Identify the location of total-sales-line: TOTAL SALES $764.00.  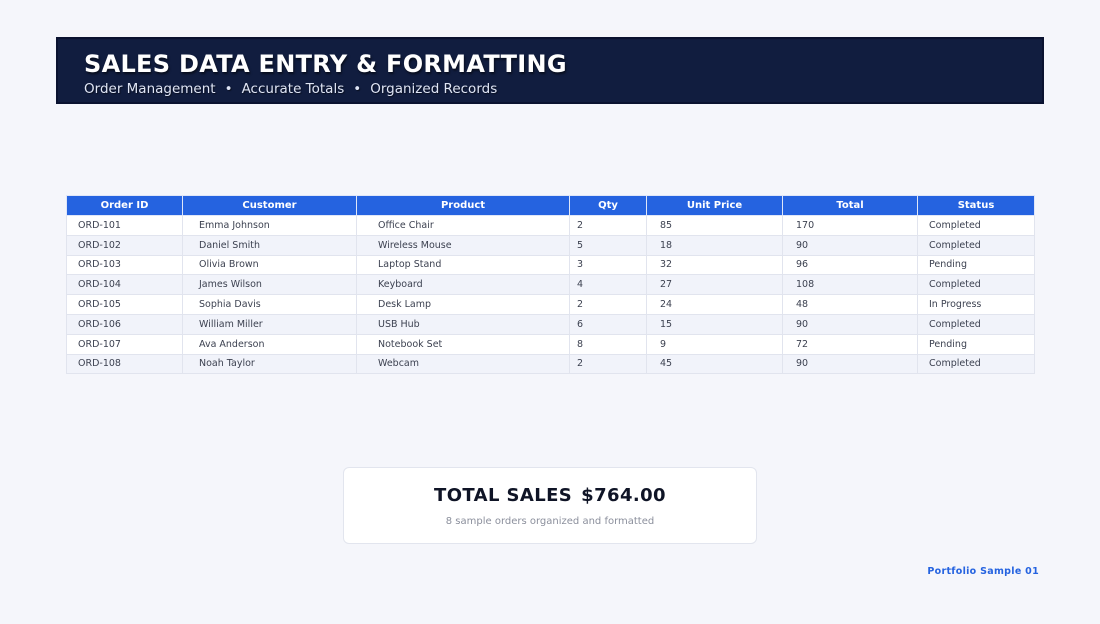
(550, 495).